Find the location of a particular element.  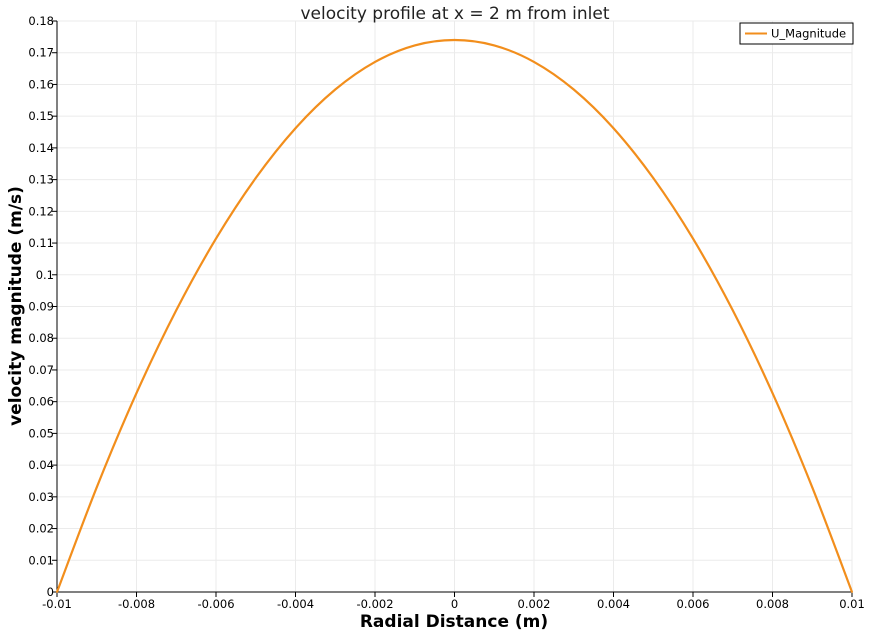

y-tick-label: 0.15 is located at coordinates (41, 116).